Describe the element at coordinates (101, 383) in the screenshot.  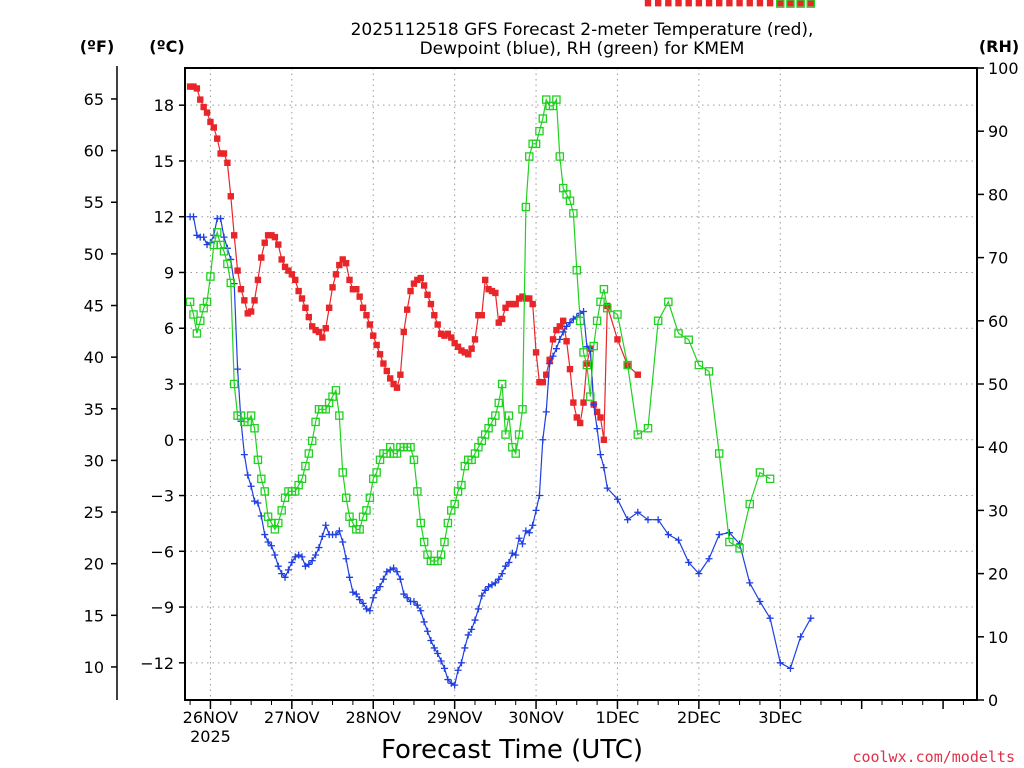
I see `fahrenheit-axis: 10 15 20 25 30 35 40 45 50 55 60 65` at that location.